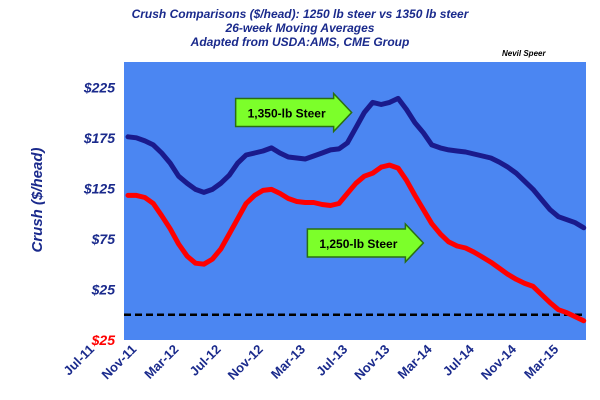 The image size is (600, 400). What do you see at coordinates (329, 177) in the screenshot?
I see `callout-layer: 1,350-lb Steer 1,250-lb Steer` at bounding box center [329, 177].